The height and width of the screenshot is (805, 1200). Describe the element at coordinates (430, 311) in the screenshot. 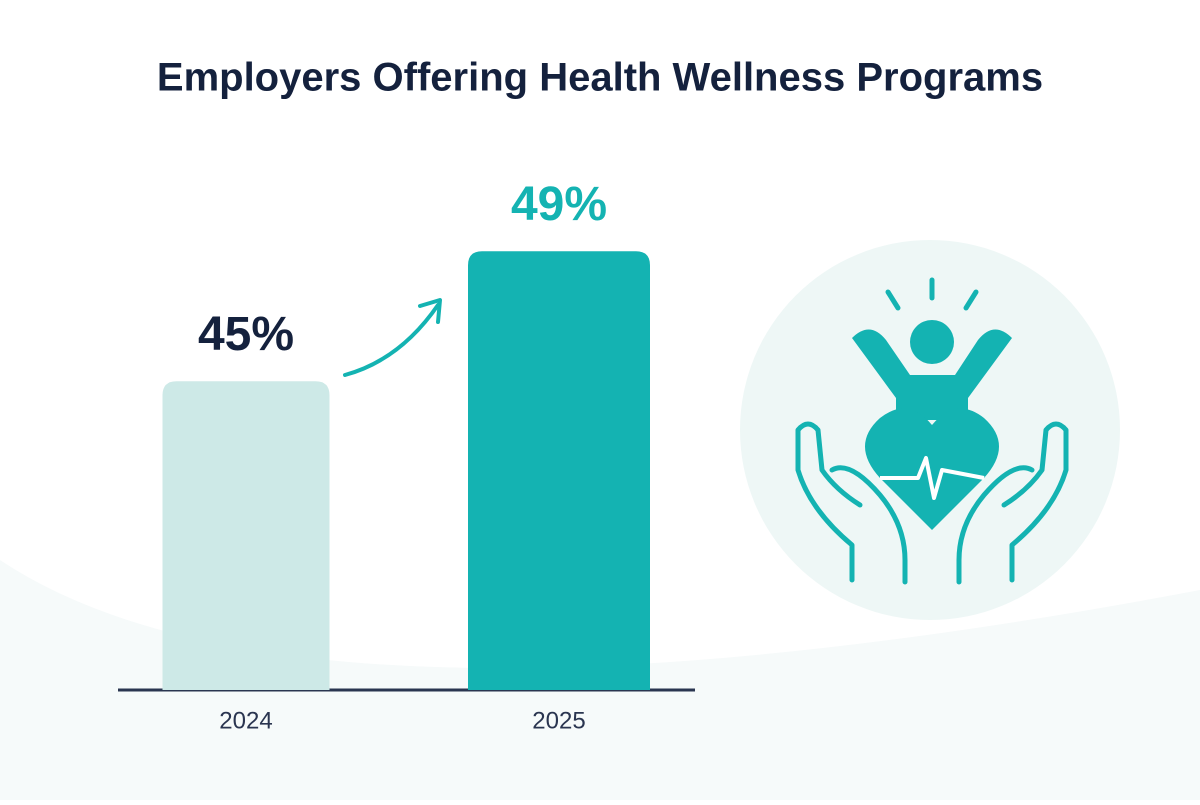

I see `trend-arrow-head` at that location.